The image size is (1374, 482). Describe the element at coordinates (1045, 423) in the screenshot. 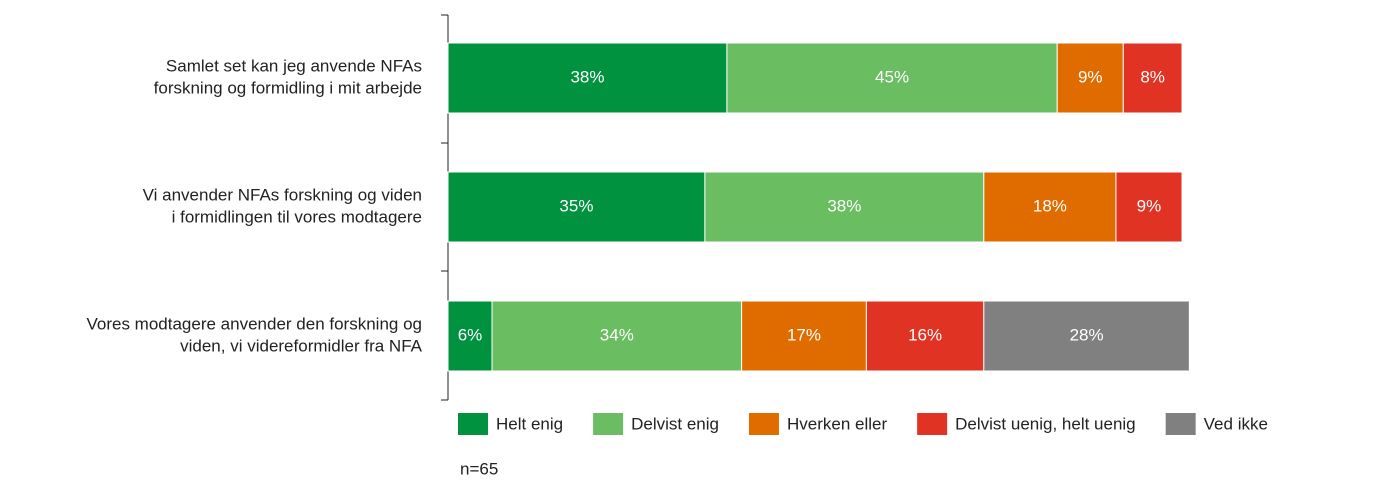

I see `legend-label: Delvist uenig, helt uenig` at that location.